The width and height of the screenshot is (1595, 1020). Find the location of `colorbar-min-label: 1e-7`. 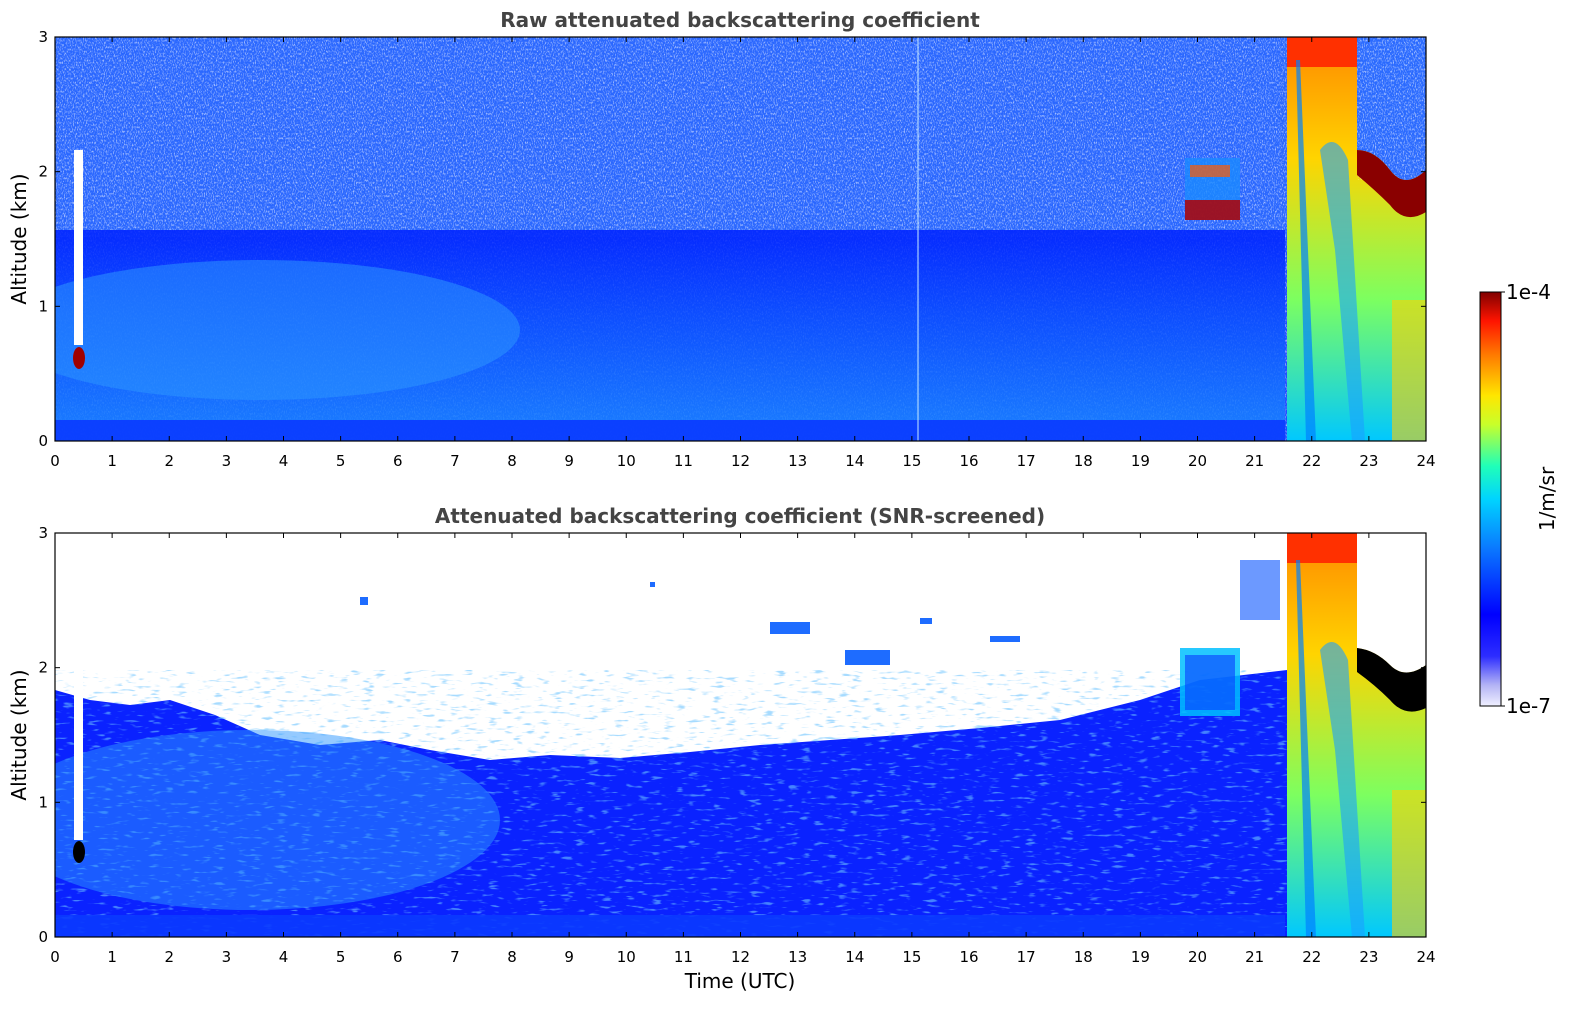

colorbar-min-label: 1e-7 is located at coordinates (1528, 706).